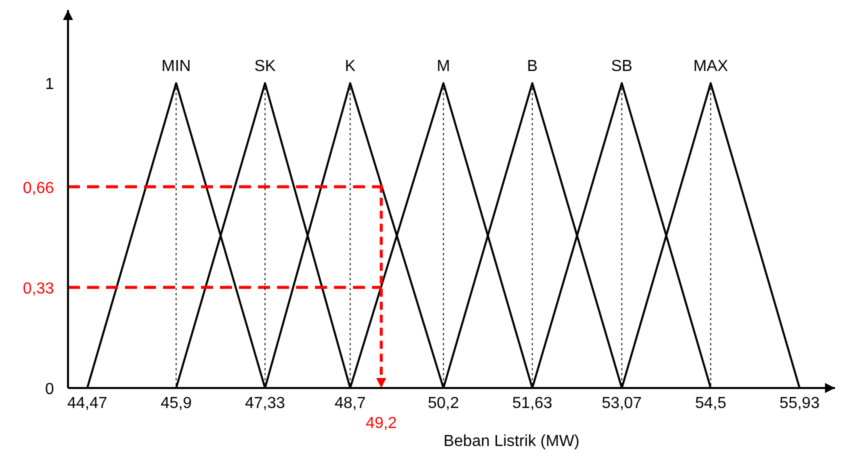 Image resolution: width=841 pixels, height=460 pixels. I want to click on x-tick-label: 45,9, so click(176, 403).